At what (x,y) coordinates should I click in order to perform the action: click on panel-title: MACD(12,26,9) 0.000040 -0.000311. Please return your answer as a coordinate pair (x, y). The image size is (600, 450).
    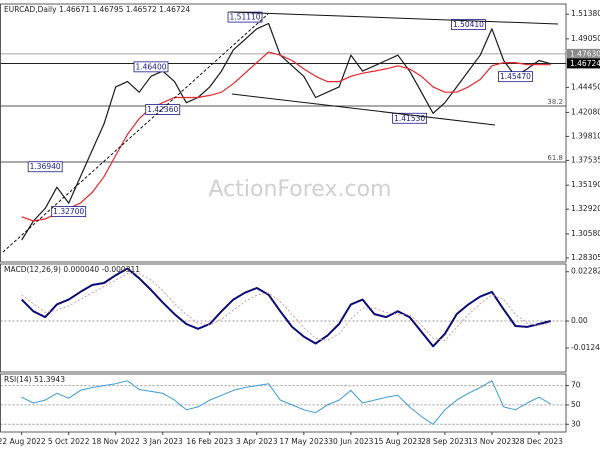
    Looking at the image, I should click on (72, 269).